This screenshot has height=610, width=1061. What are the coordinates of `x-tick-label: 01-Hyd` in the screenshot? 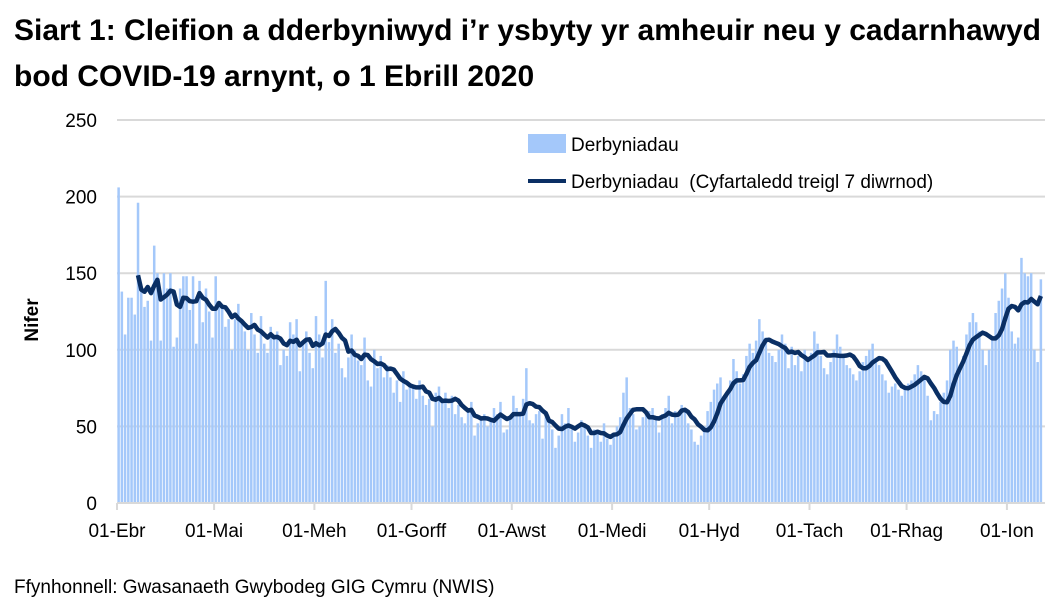 It's located at (709, 531).